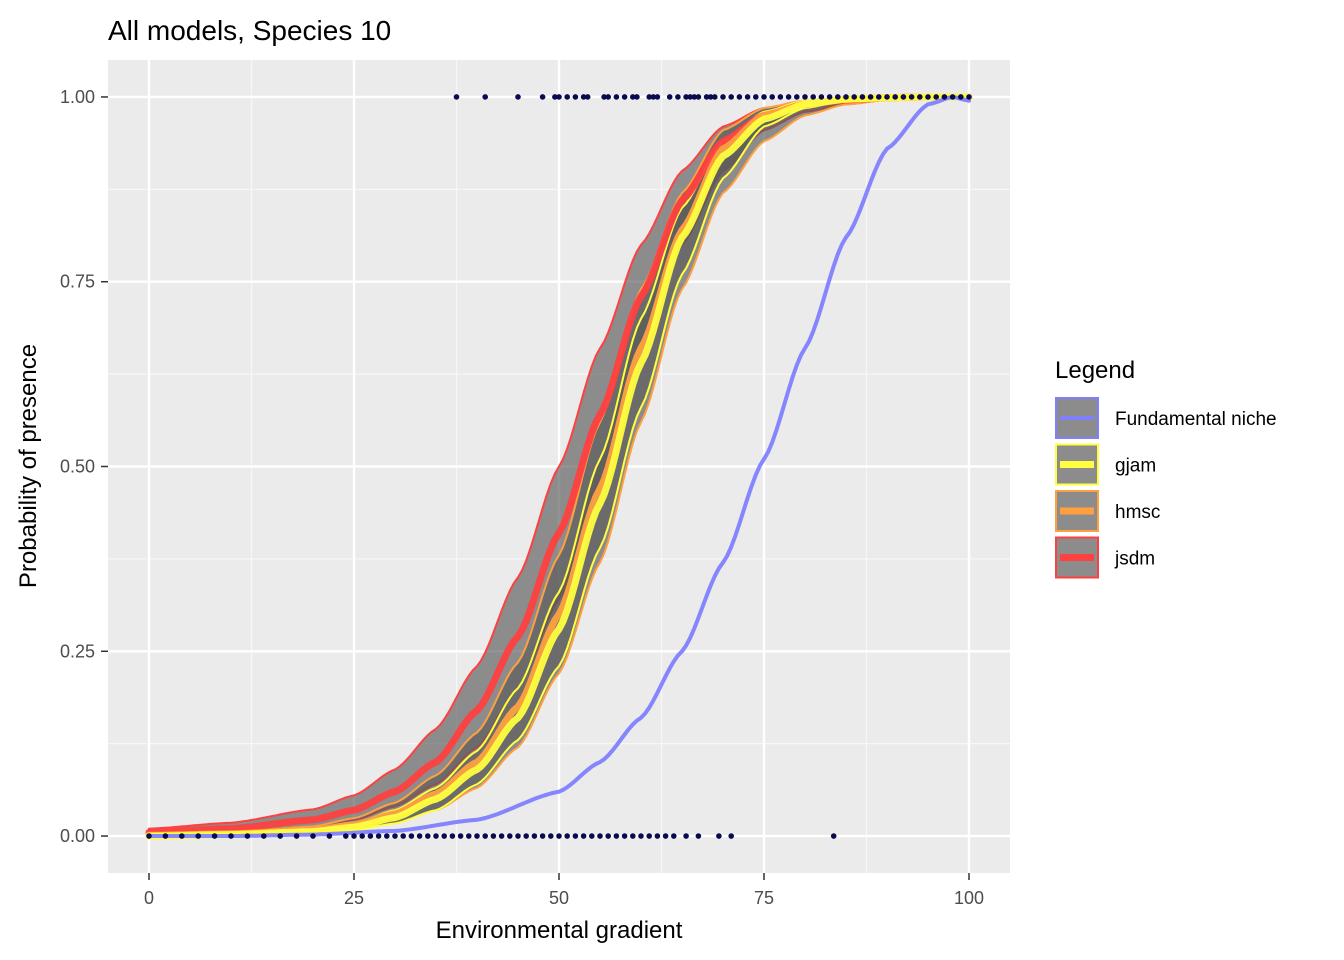  What do you see at coordinates (1105, 557) in the screenshot?
I see `legend-item: jsdm` at bounding box center [1105, 557].